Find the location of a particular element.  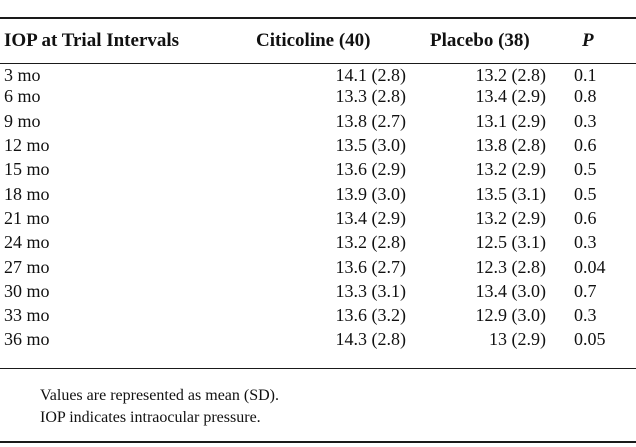

placebo-cell: 13.5 (3.1) is located at coordinates (511, 193).